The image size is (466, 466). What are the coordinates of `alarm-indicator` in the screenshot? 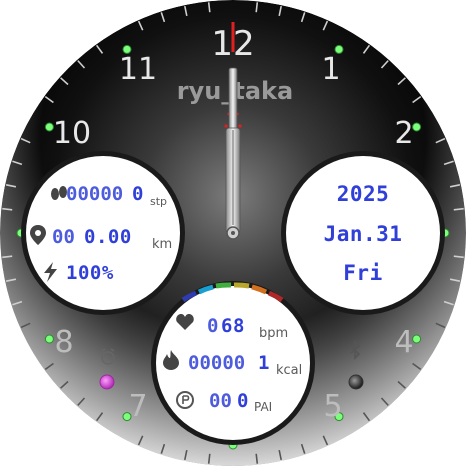 It's located at (107, 382).